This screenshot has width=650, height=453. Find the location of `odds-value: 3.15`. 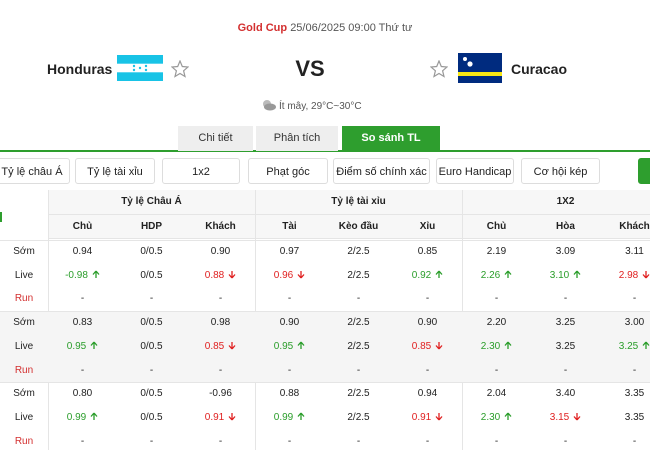

odds-value: 3.15 is located at coordinates (559, 417).